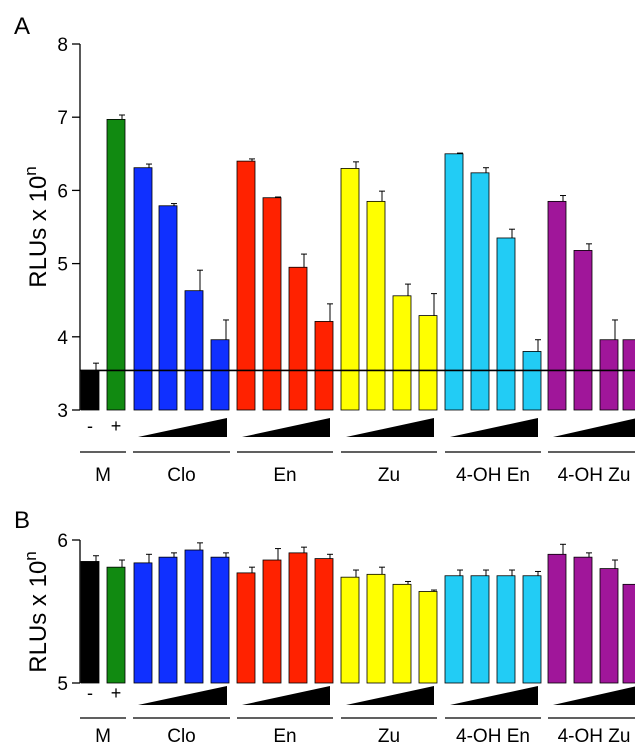 The width and height of the screenshot is (635, 751). I want to click on panel-label-b: B, so click(22, 520).